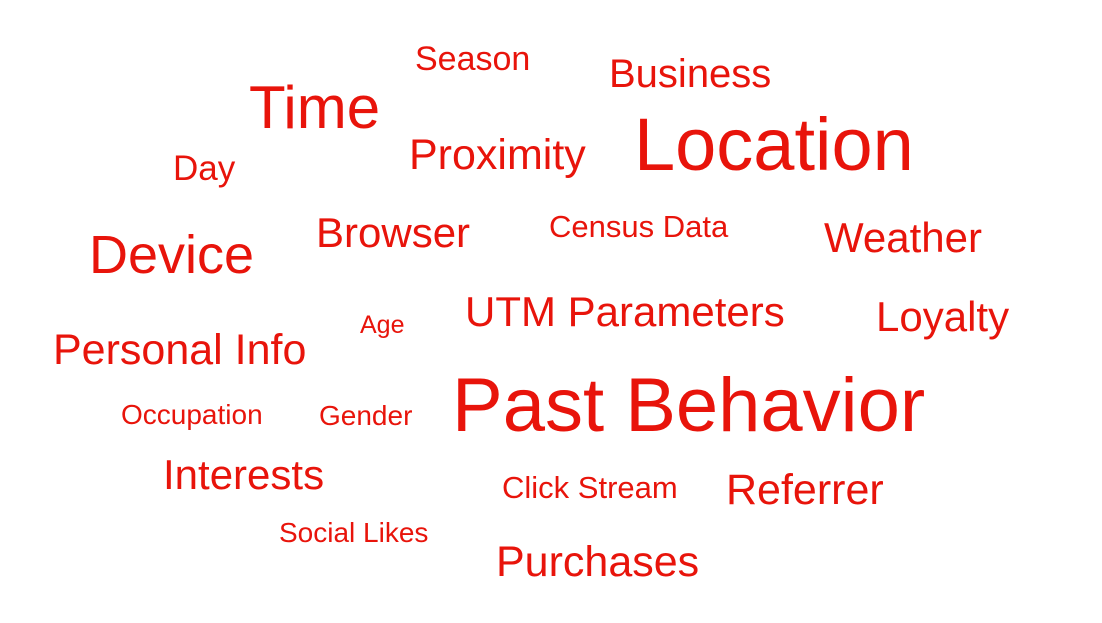  I want to click on word-loyalty: Loyalty, so click(943, 316).